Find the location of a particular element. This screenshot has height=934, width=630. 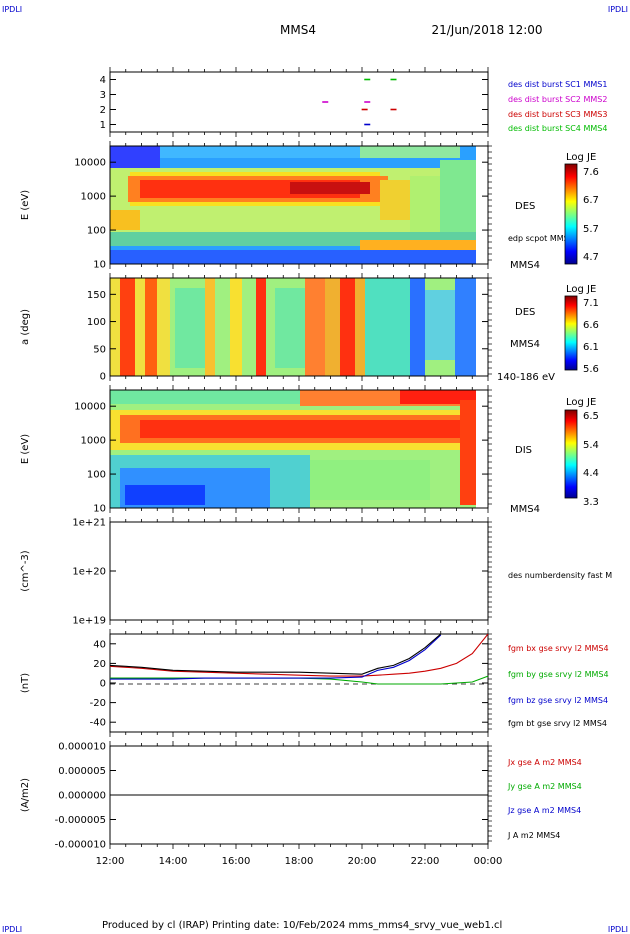

legend-jz: Jz gse A m2 MMS4 is located at coordinates (544, 810).